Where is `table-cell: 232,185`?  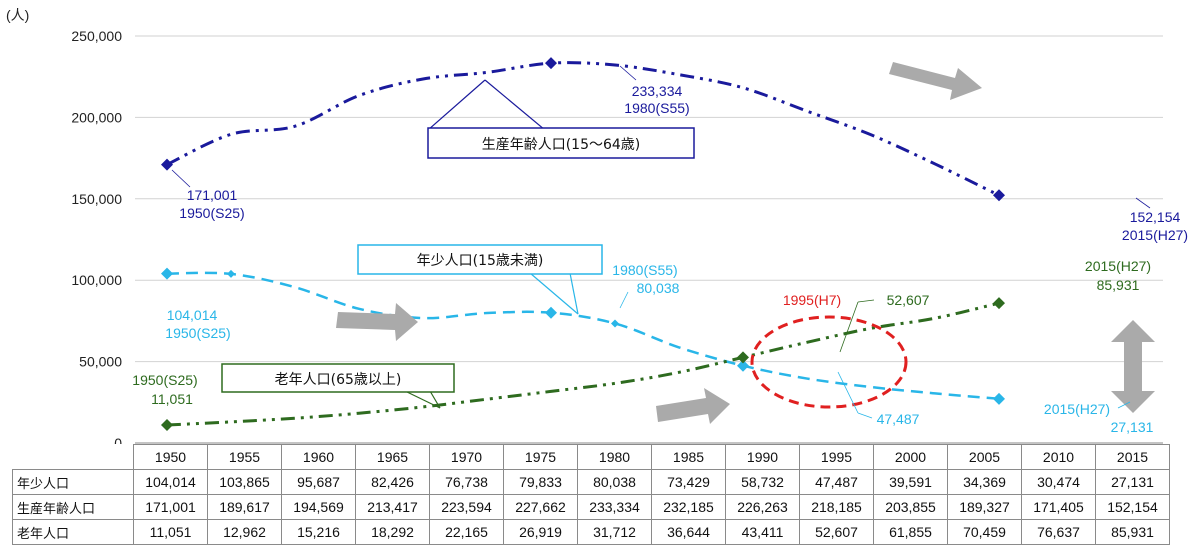 table-cell: 232,185 is located at coordinates (688, 507).